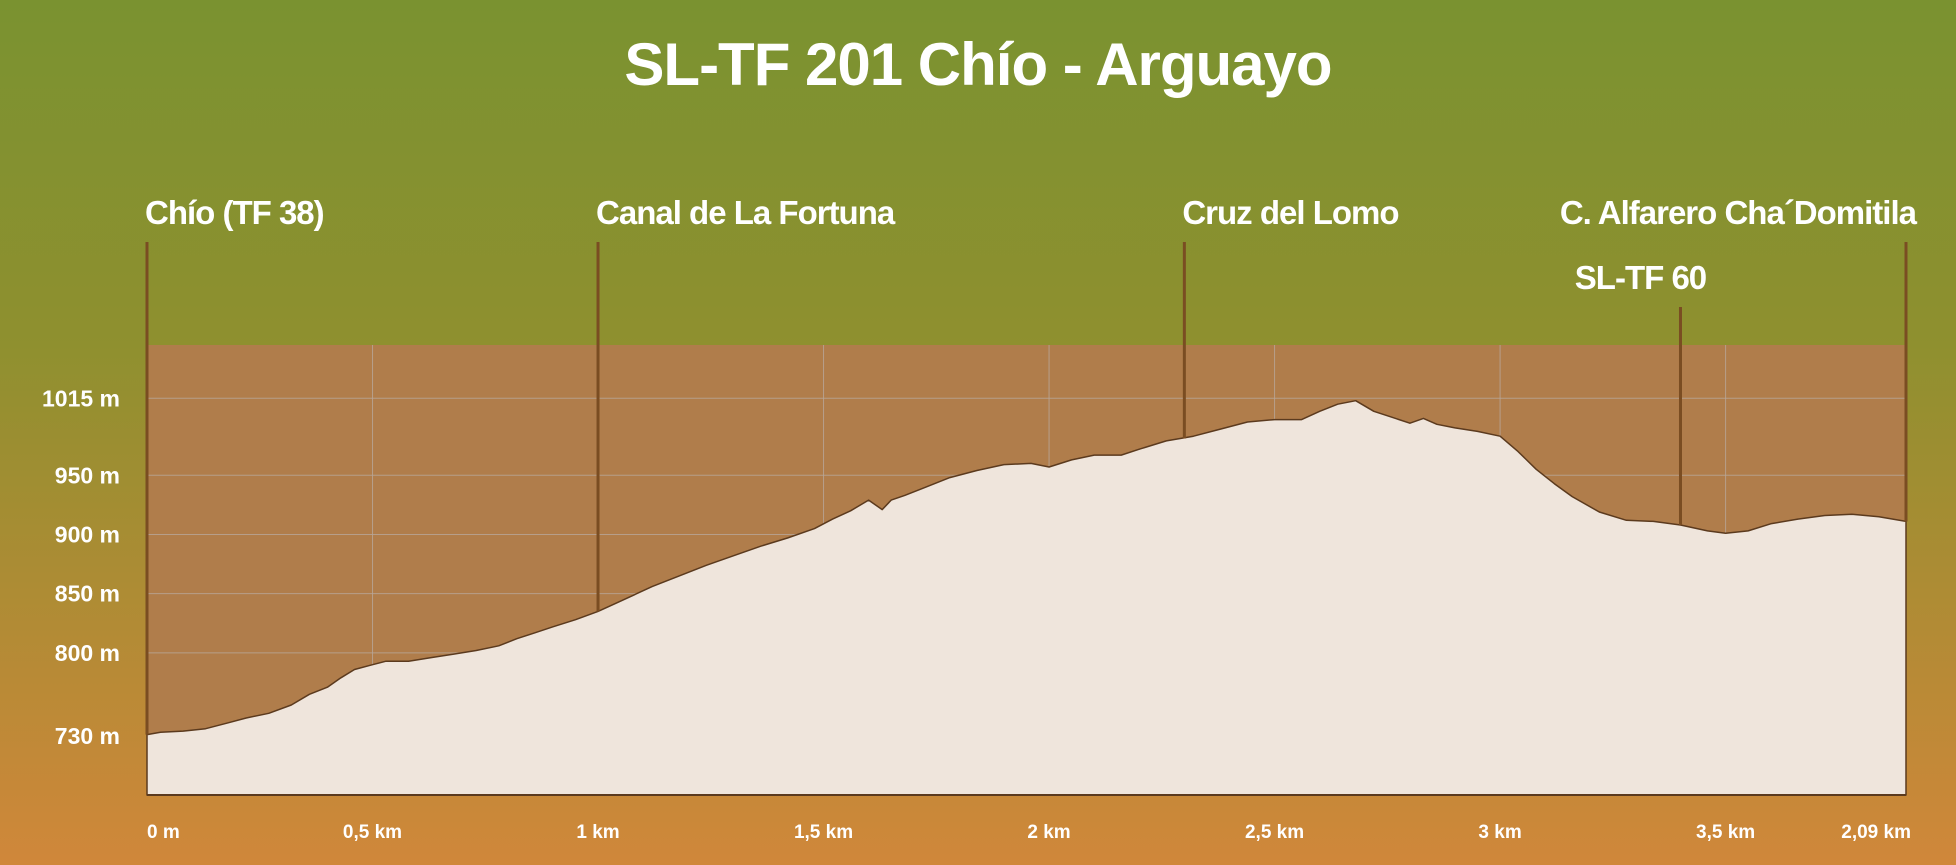 The width and height of the screenshot is (1956, 865). What do you see at coordinates (87, 594) in the screenshot?
I see `y-tick-label: 850 m` at bounding box center [87, 594].